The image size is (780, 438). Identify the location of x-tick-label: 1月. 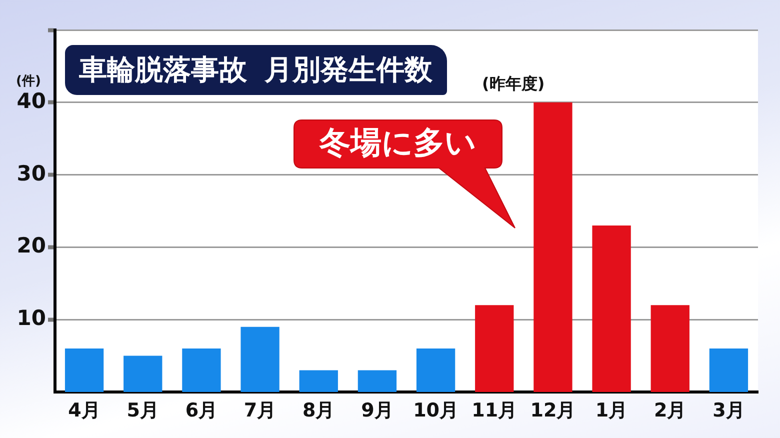
(611, 410).